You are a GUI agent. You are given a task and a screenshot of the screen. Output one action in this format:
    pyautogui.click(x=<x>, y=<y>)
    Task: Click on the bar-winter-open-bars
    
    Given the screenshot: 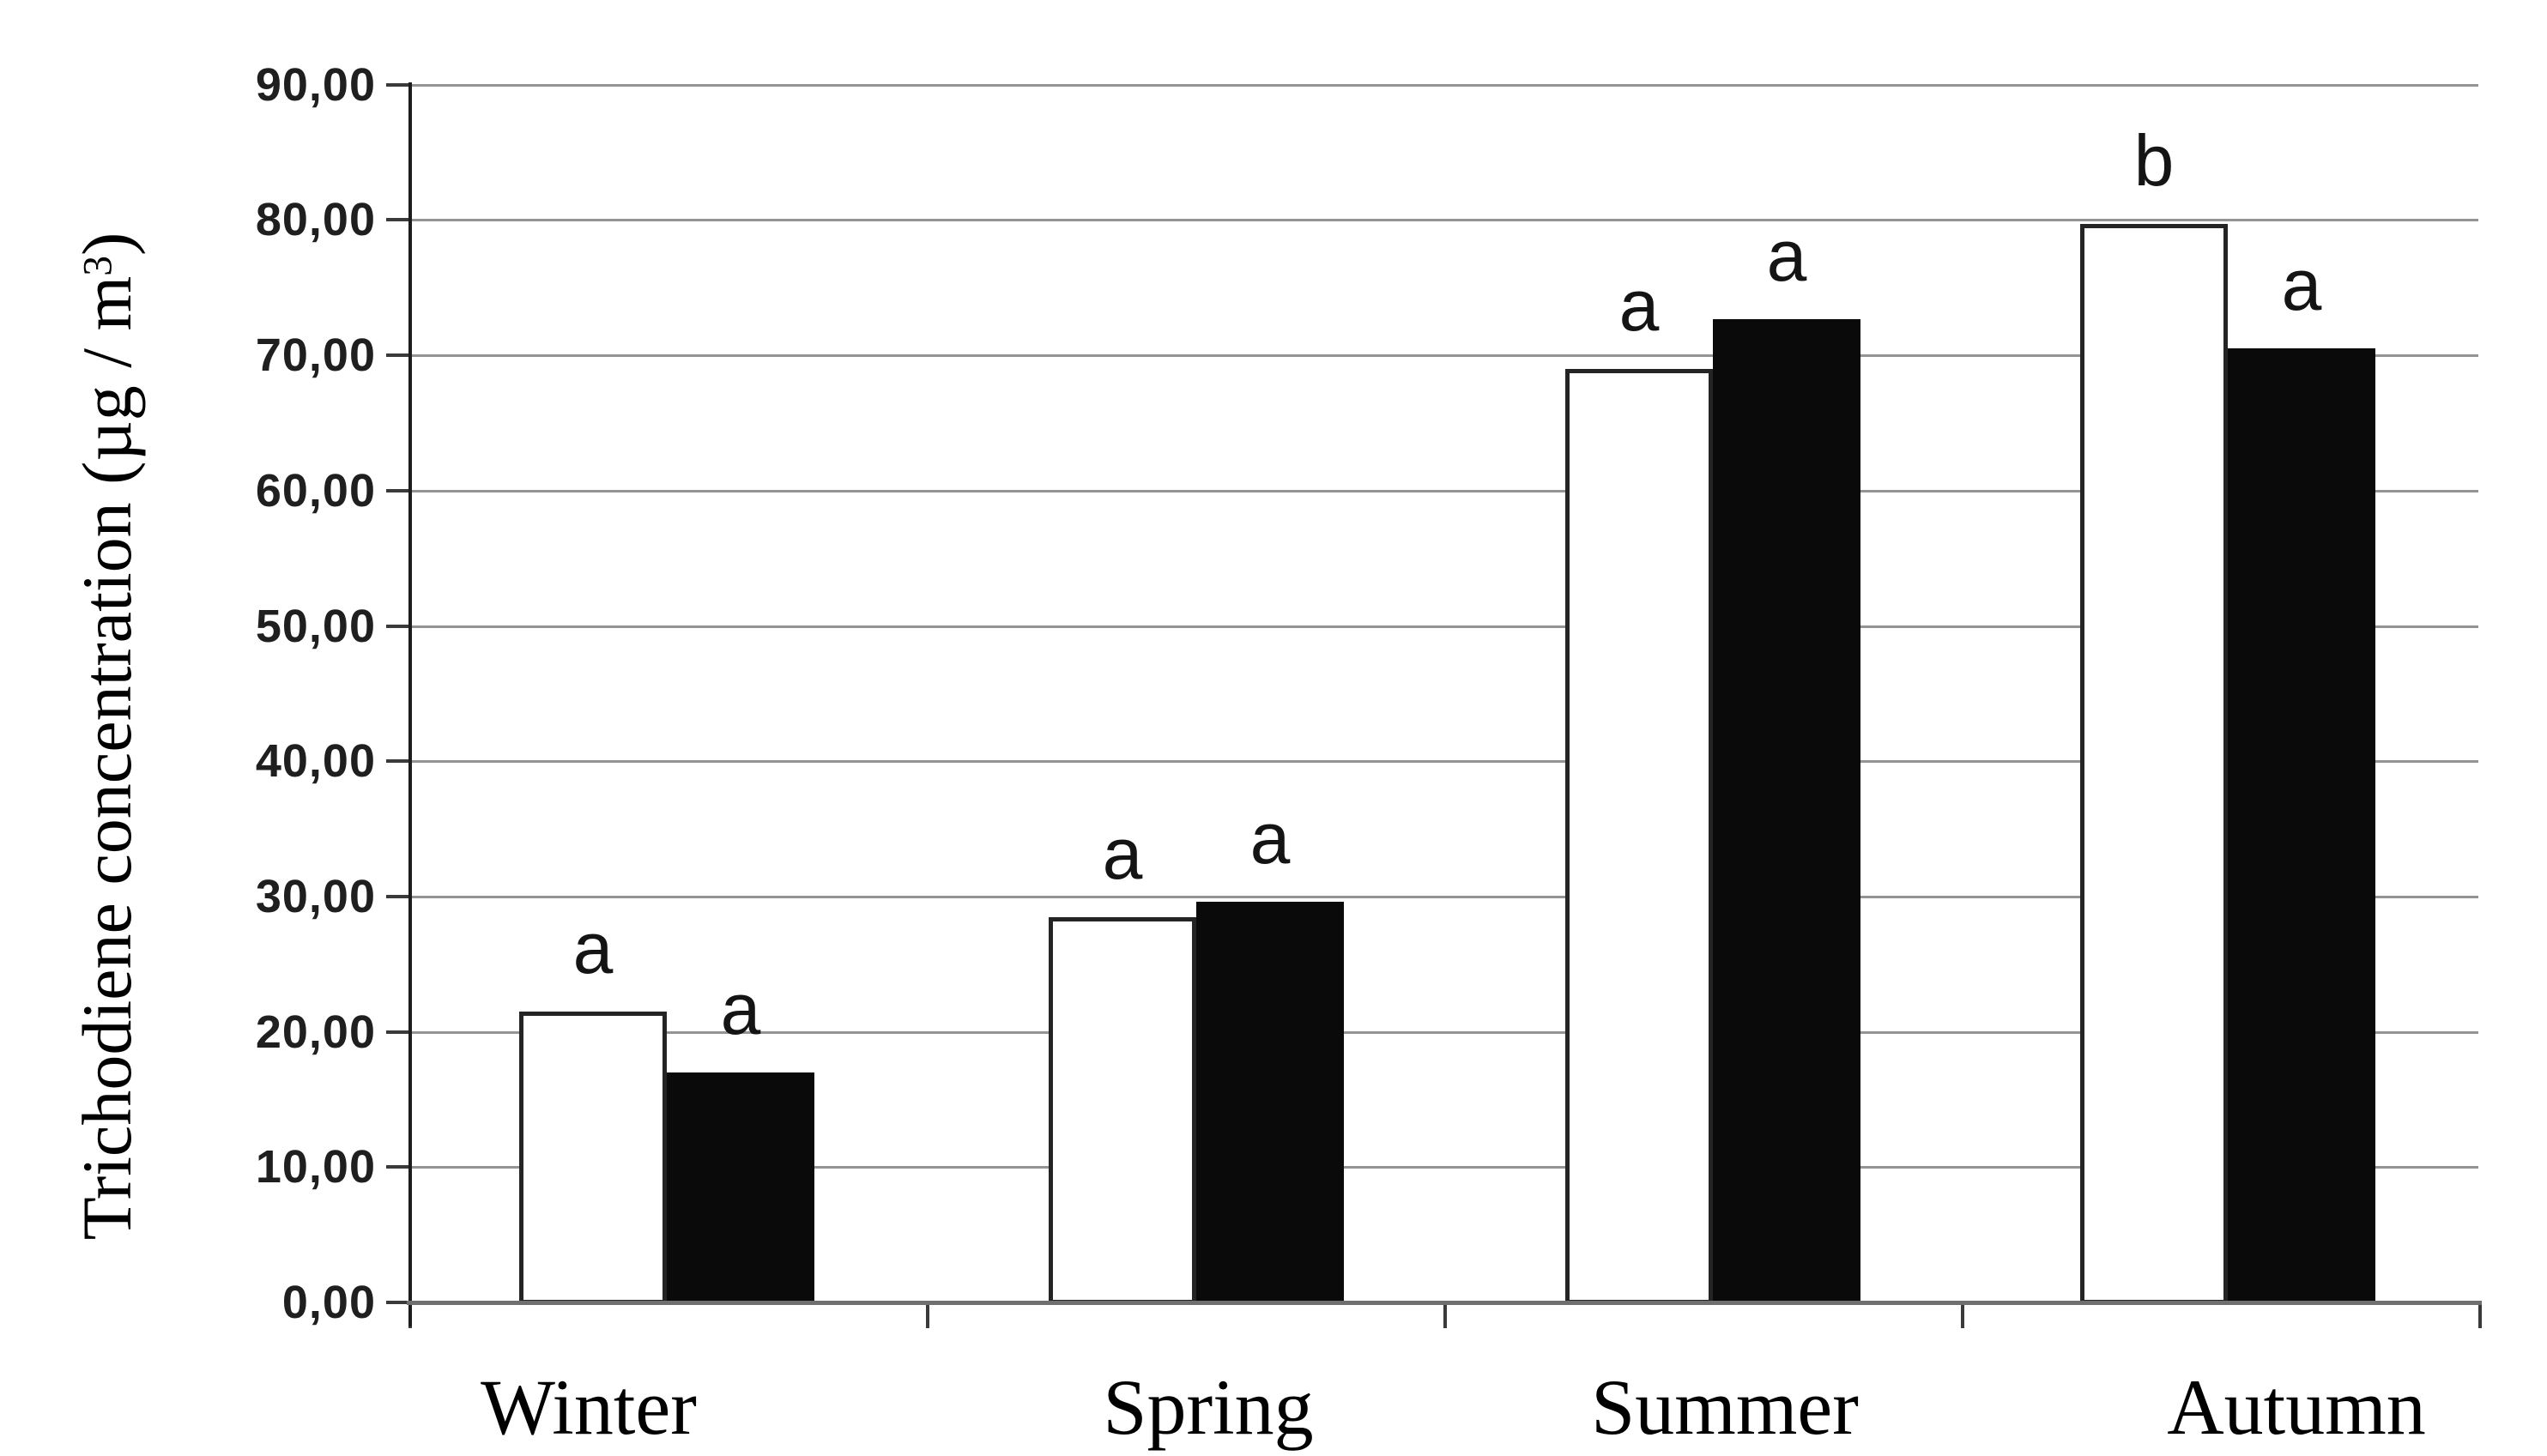 What is the action you would take?
    pyautogui.click(x=593, y=1158)
    